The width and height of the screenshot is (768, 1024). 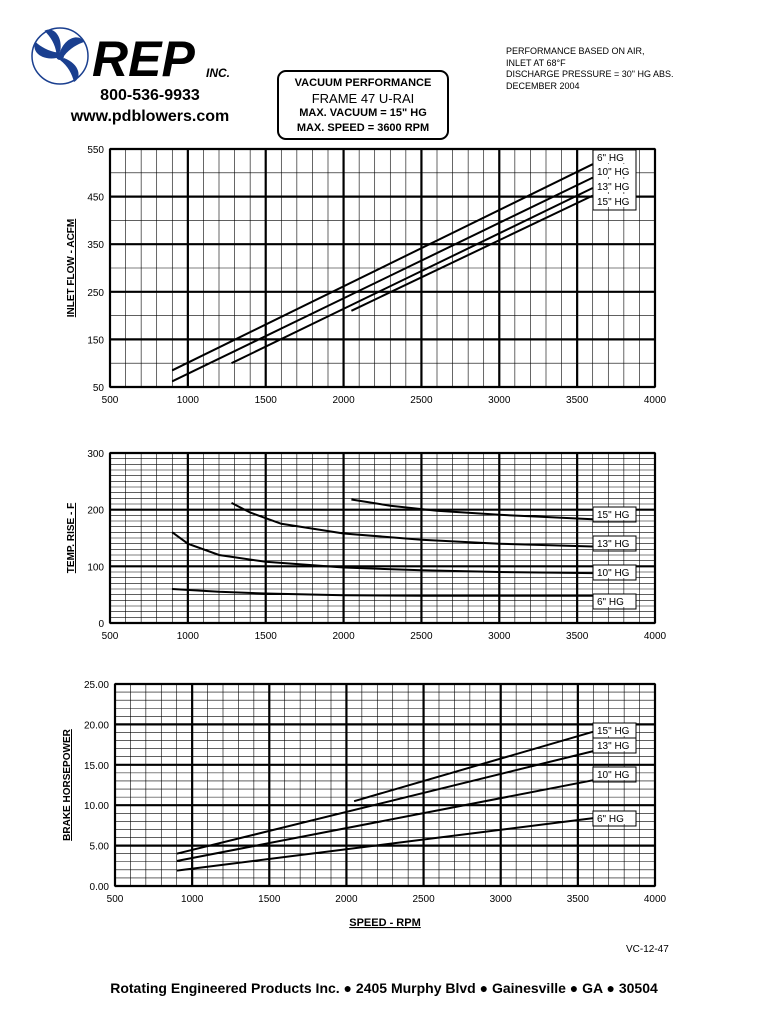 I want to click on y-tick-label: 20.00, so click(x=96, y=725).